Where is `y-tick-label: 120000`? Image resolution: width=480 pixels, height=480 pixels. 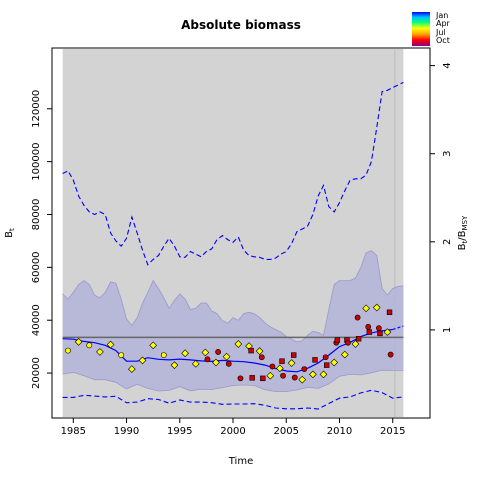
y-tick-label: 120000 is located at coordinates (36, 109).